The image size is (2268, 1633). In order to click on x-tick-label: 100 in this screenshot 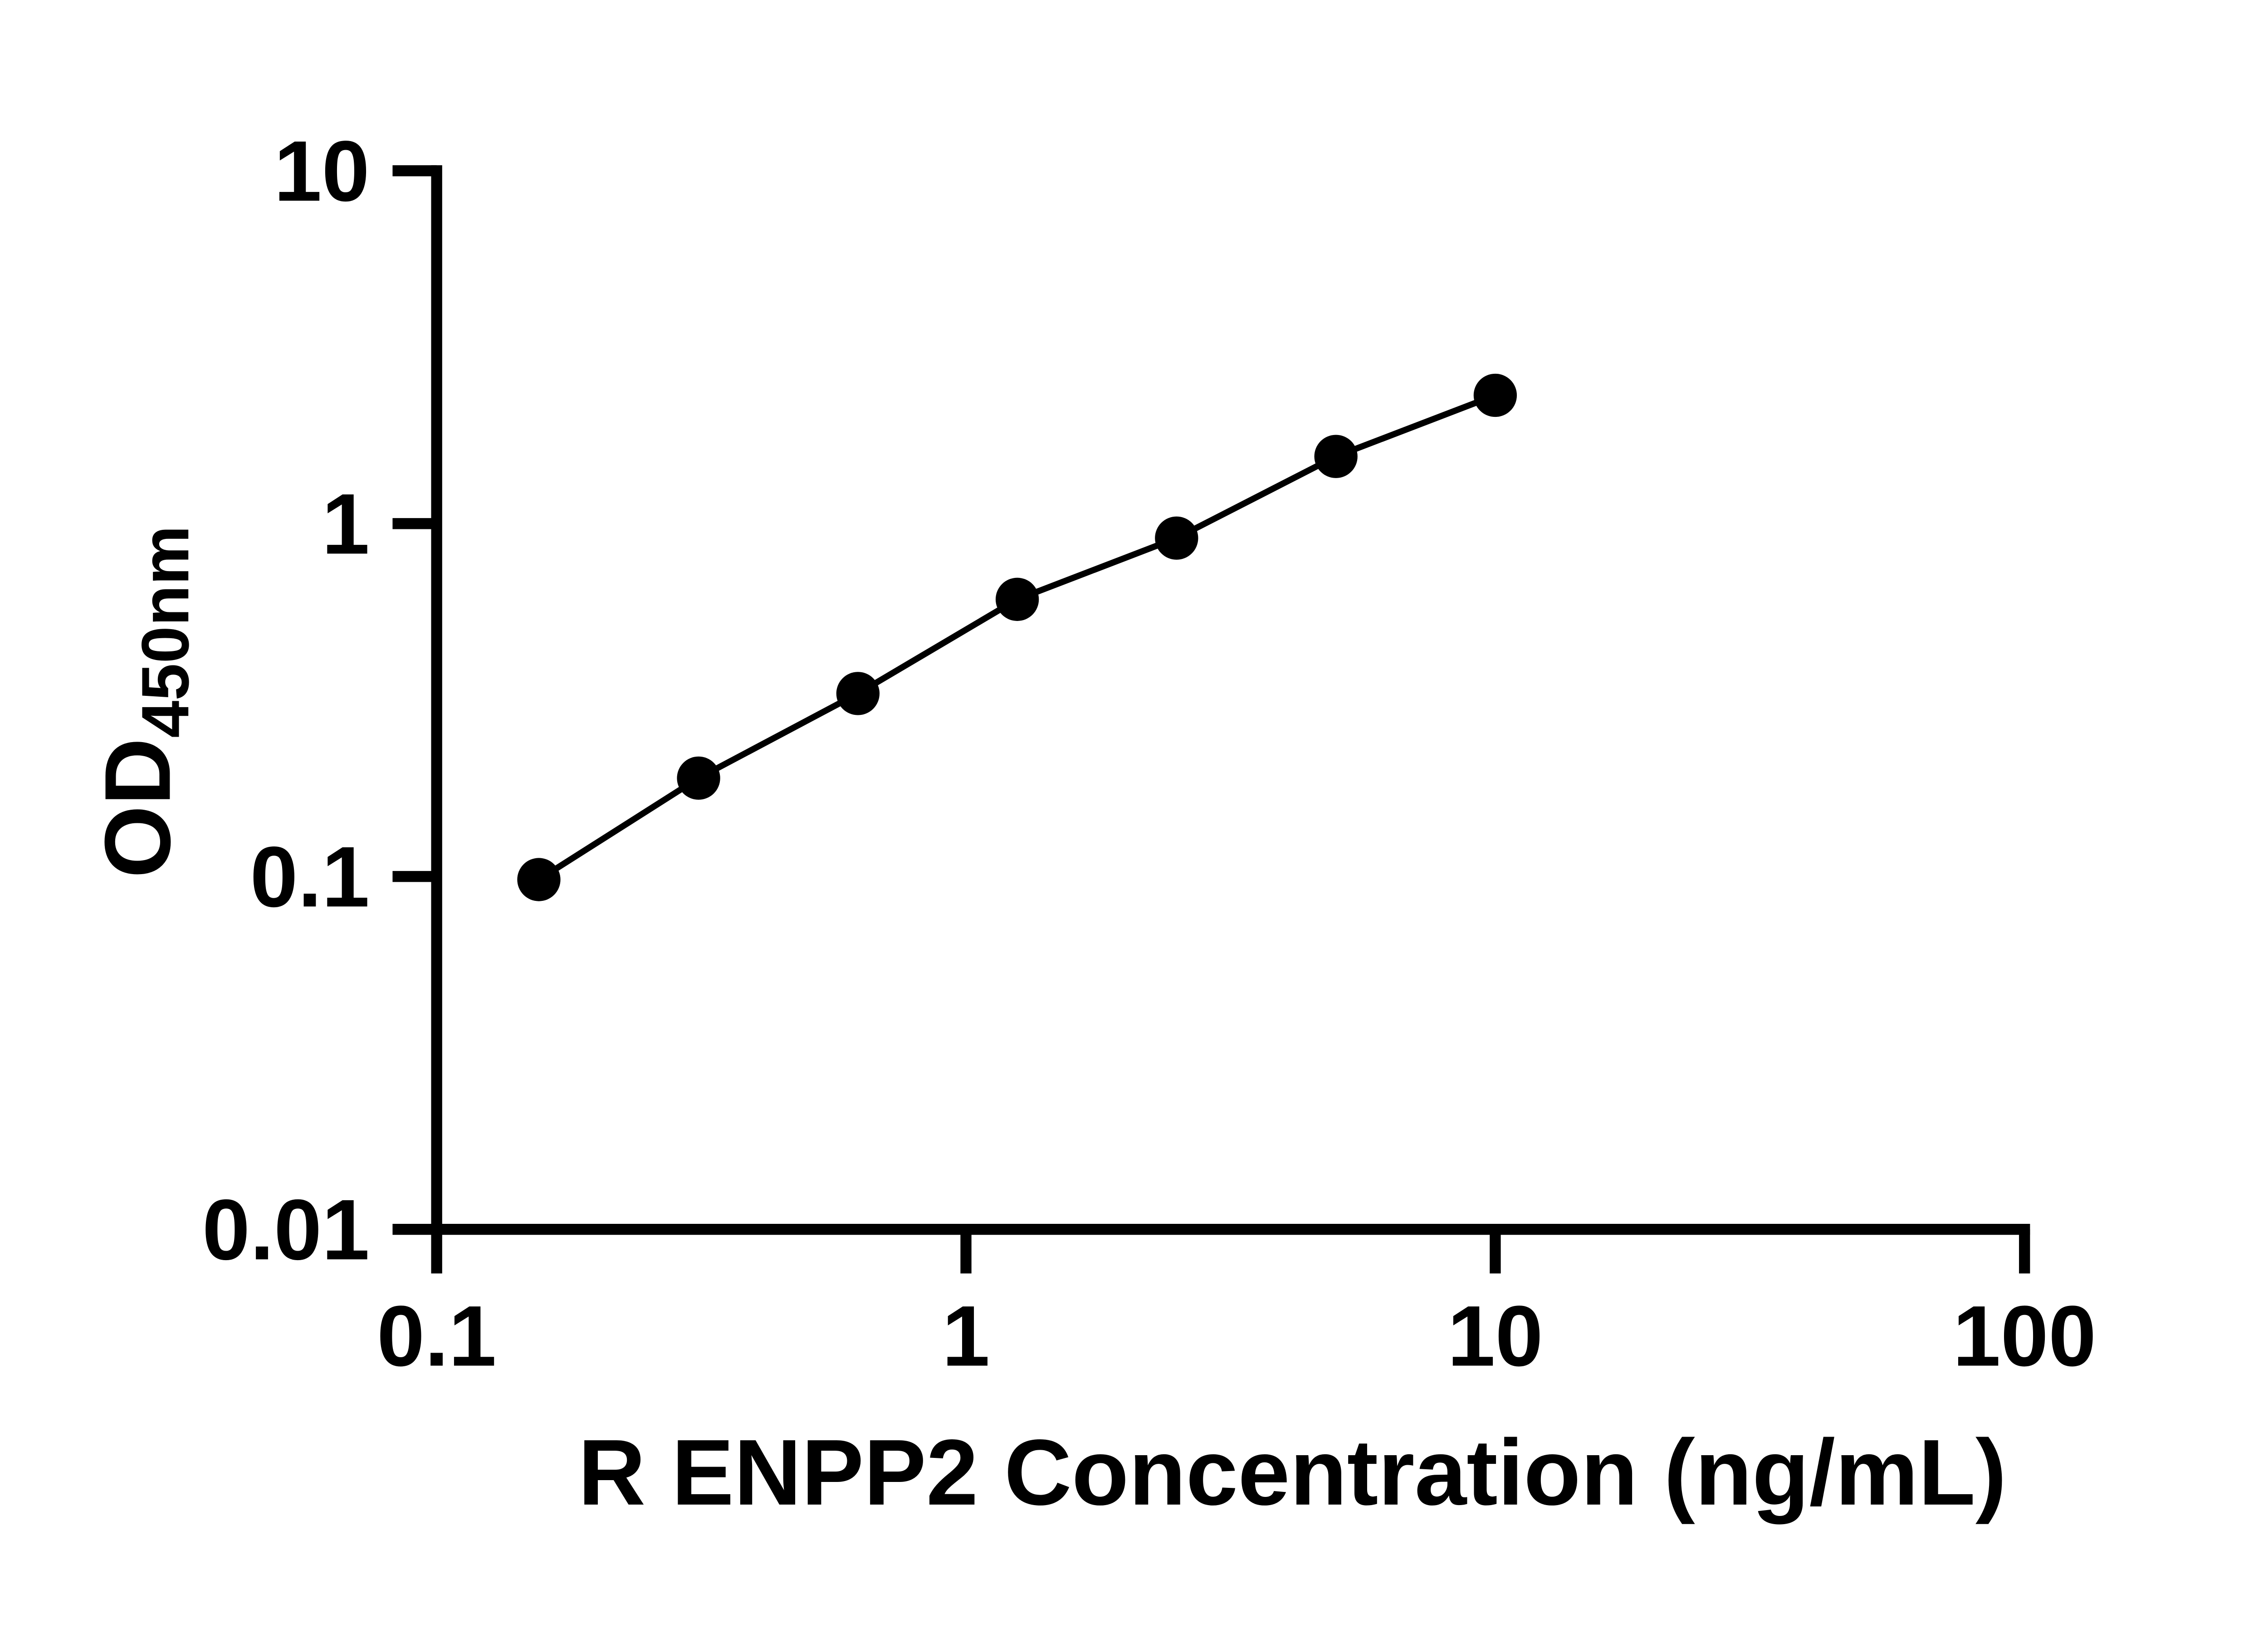, I will do `click(2025, 1336)`.